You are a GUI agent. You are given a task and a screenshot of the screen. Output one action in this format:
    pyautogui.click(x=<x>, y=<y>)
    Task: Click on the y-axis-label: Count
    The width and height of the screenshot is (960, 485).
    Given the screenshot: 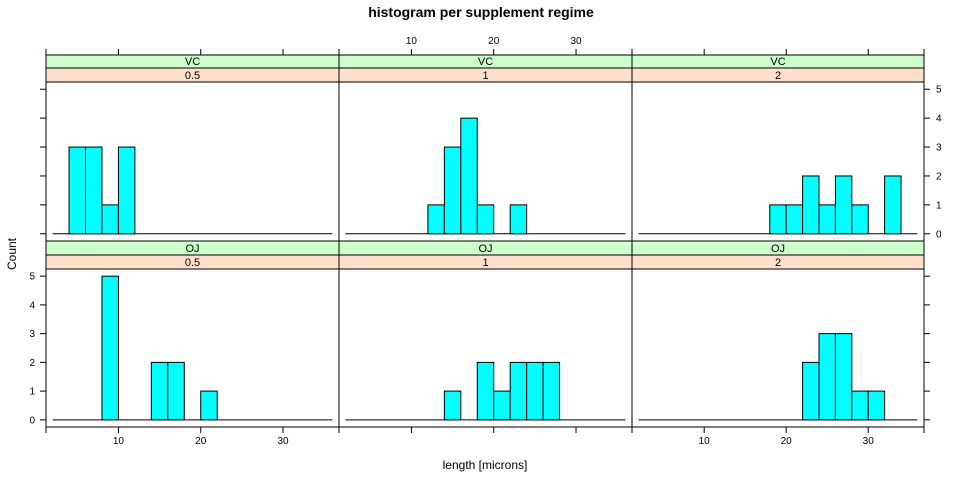 What is the action you would take?
    pyautogui.click(x=12, y=253)
    